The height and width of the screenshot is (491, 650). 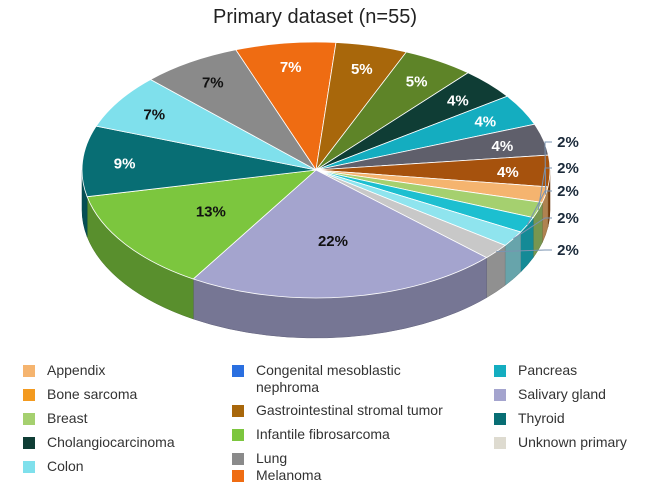 What do you see at coordinates (291, 67) in the screenshot?
I see `pie-label-0: 7%` at bounding box center [291, 67].